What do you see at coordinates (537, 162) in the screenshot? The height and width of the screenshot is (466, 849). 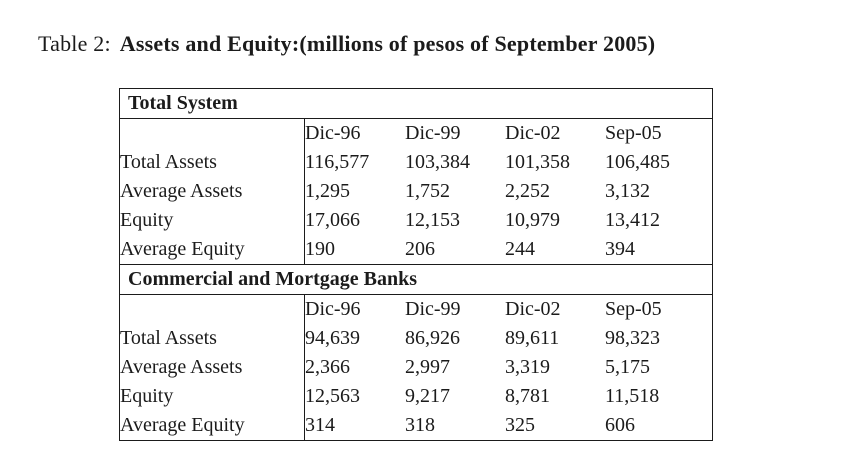 I see `value-cell: 101,358` at bounding box center [537, 162].